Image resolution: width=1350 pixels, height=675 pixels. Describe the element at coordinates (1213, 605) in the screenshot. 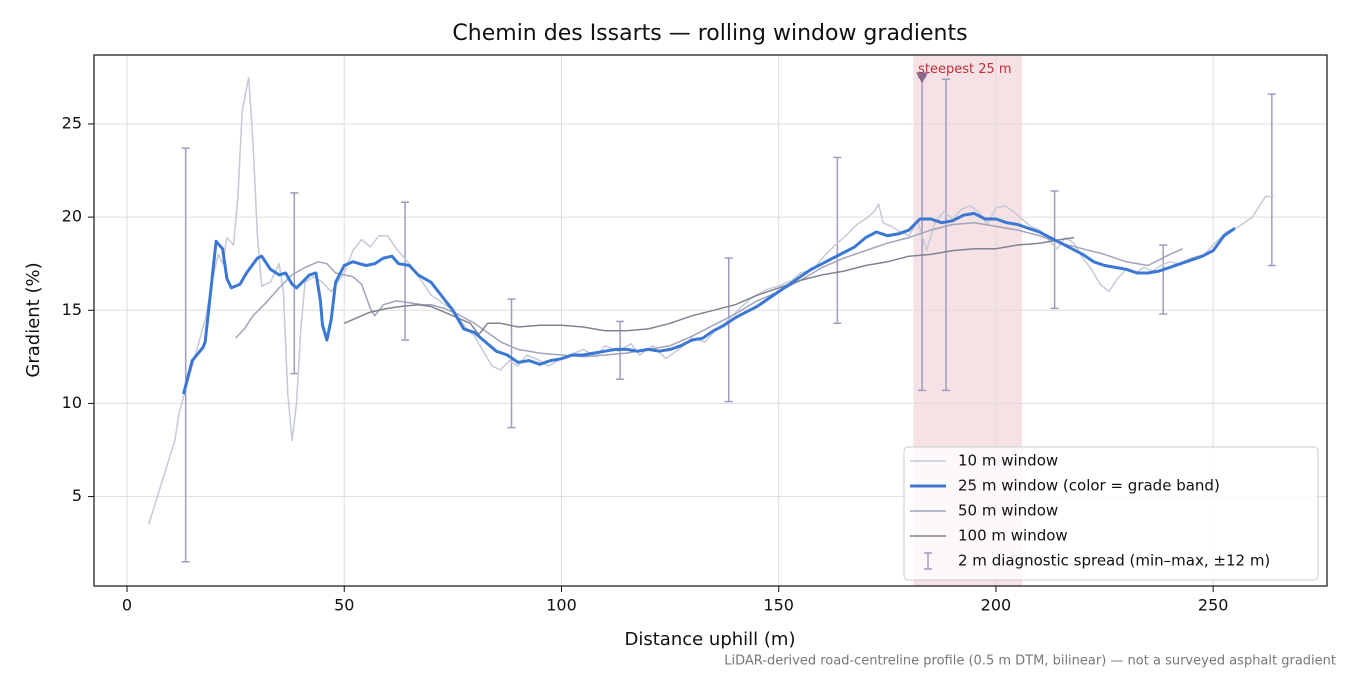

I see `x-tick-label: 250` at that location.